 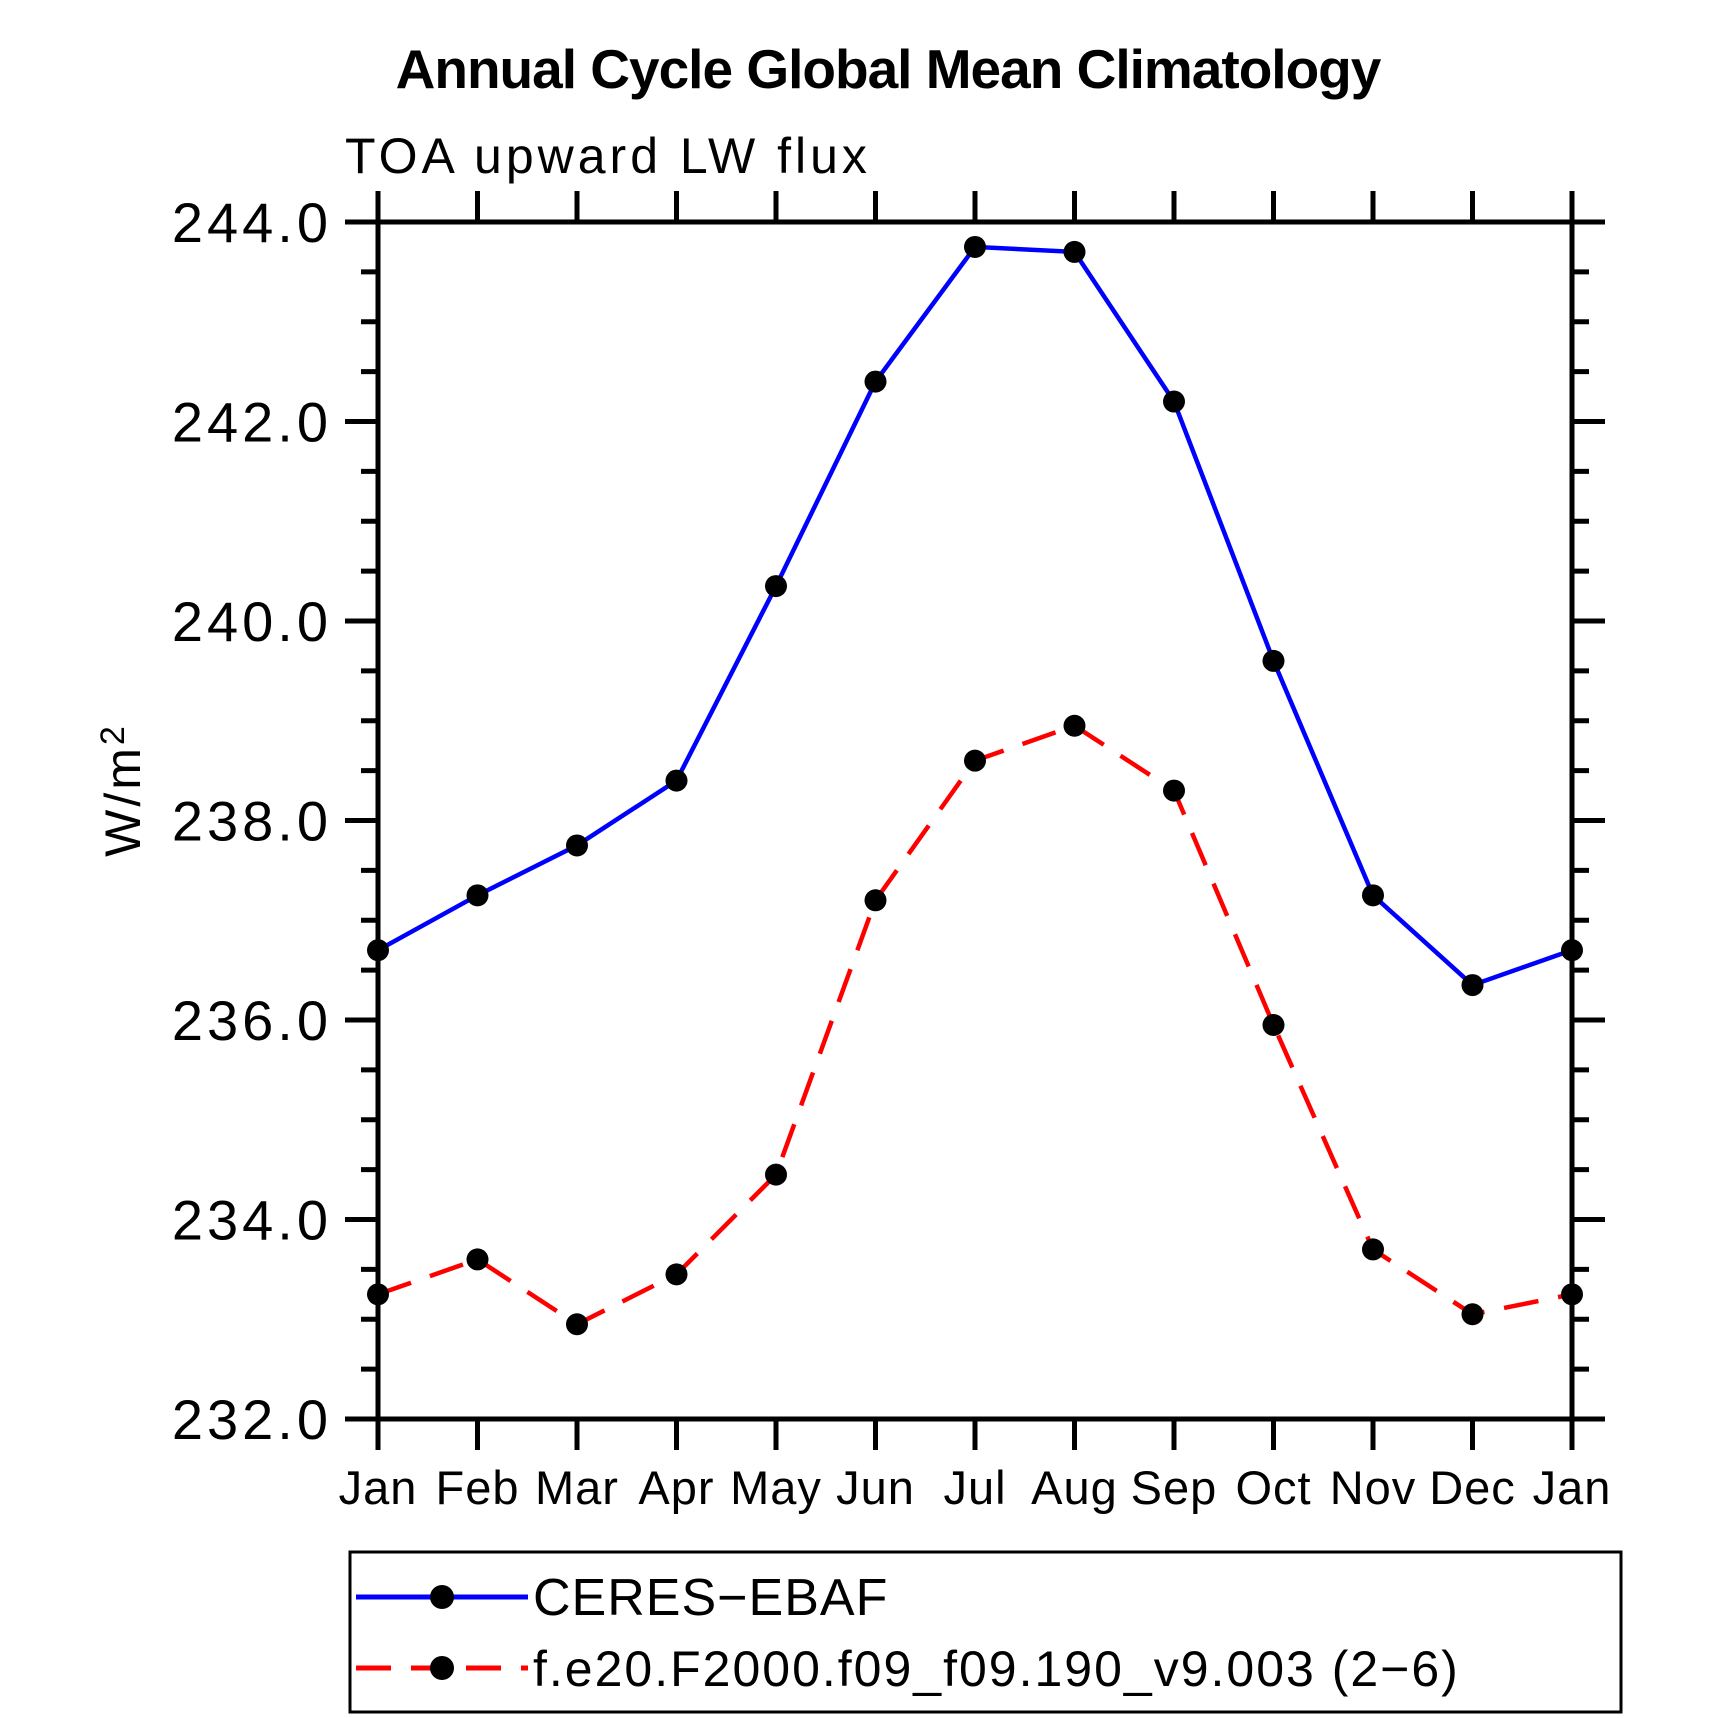 I want to click on legend-layer, so click(x=985, y=1632).